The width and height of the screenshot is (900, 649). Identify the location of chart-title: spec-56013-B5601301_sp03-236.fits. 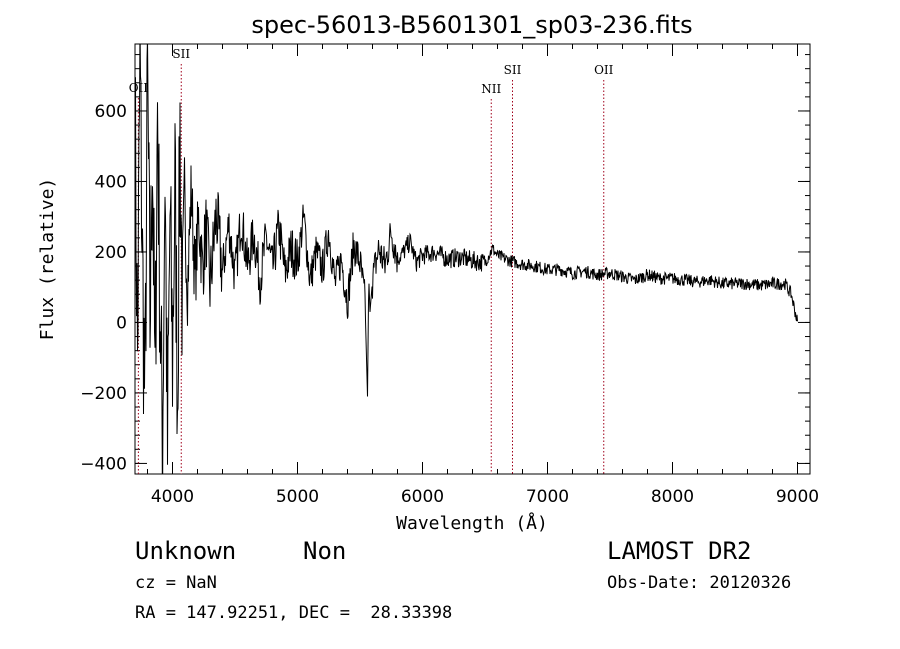
(471, 25).